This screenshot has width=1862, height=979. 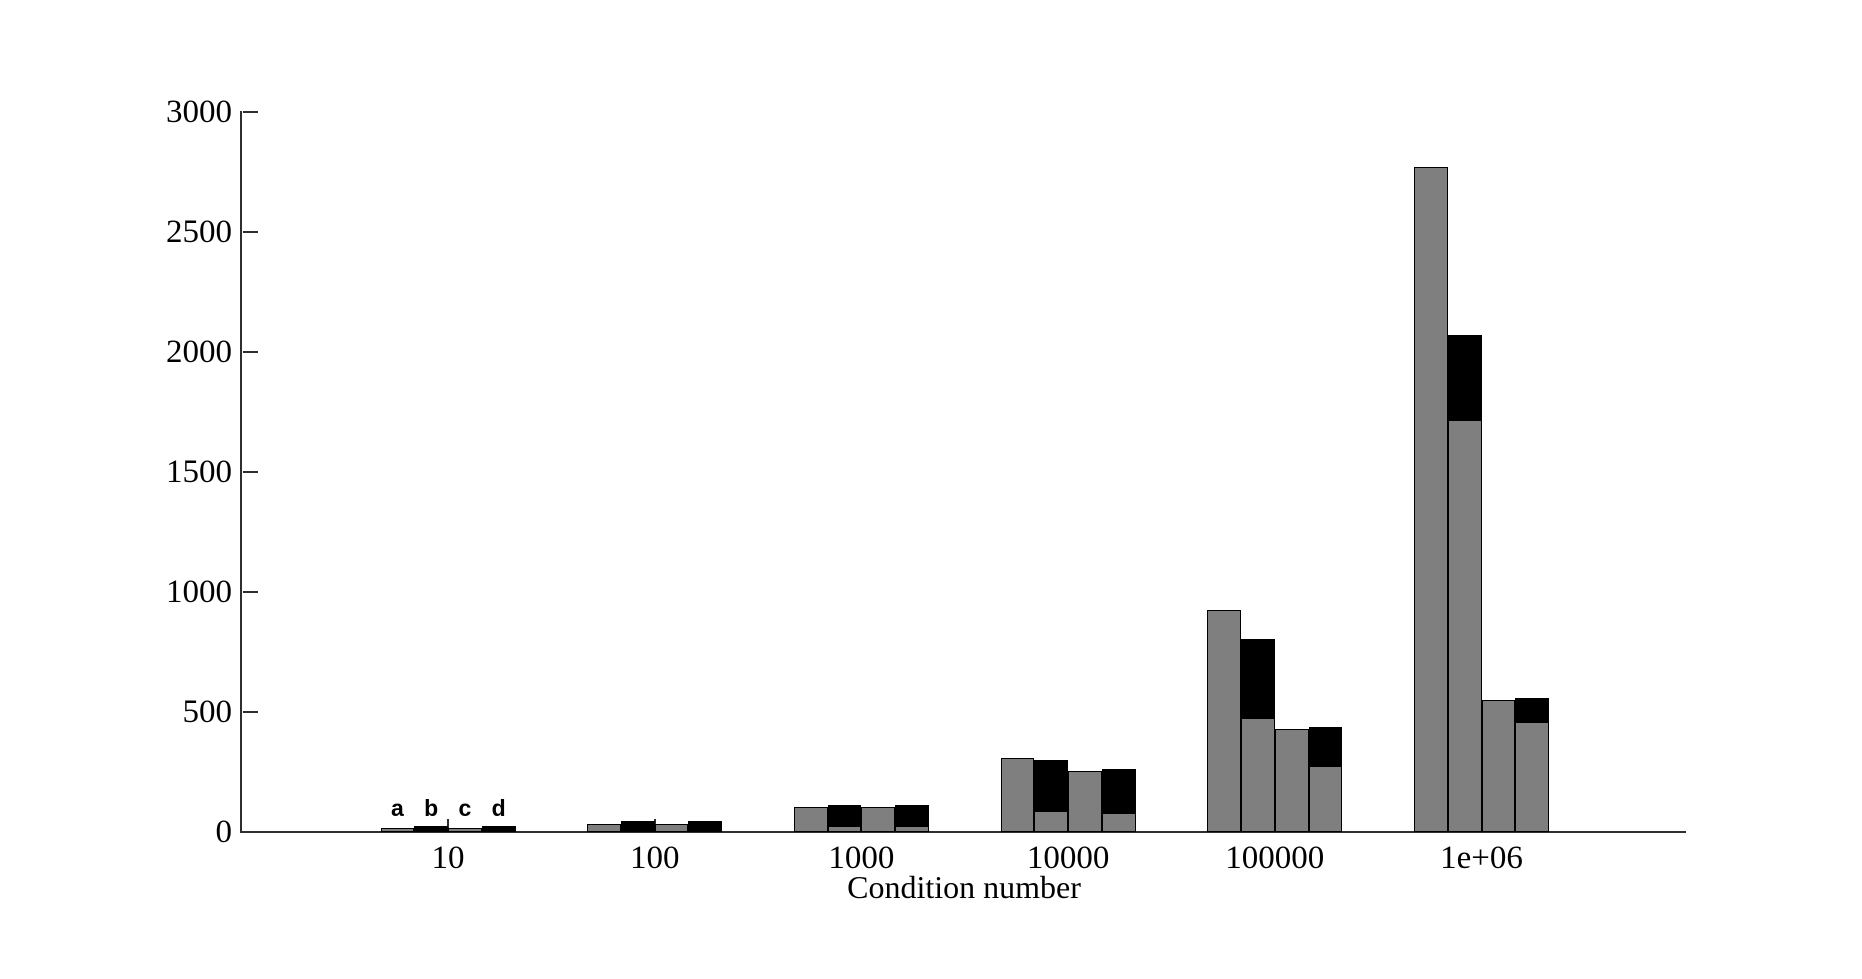 I want to click on bar-letter-b: b, so click(x=431, y=808).